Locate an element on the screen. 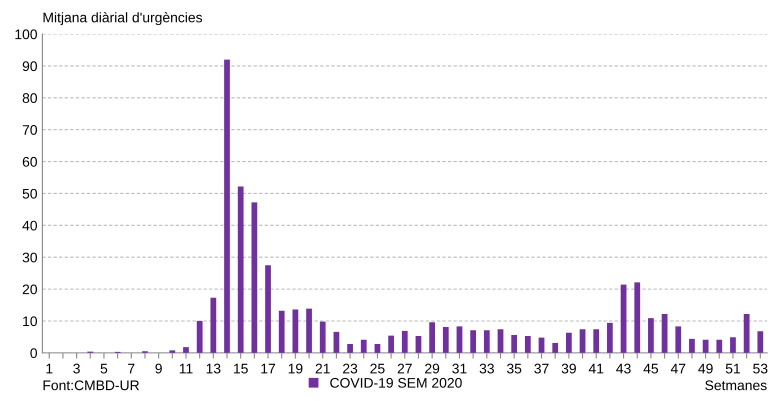 The width and height of the screenshot is (771, 401). x-tick-label: 25 is located at coordinates (377, 369).